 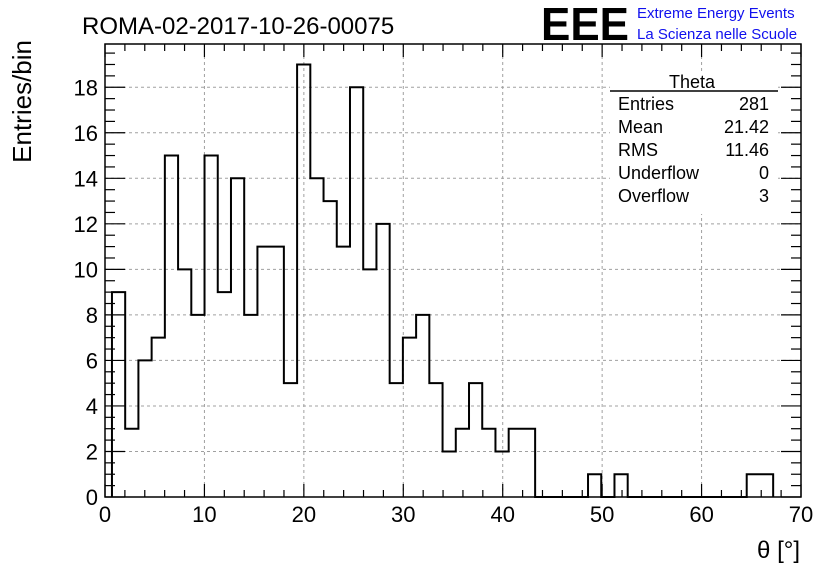 What do you see at coordinates (778, 550) in the screenshot?
I see `x-axis-label: θ [°]` at bounding box center [778, 550].